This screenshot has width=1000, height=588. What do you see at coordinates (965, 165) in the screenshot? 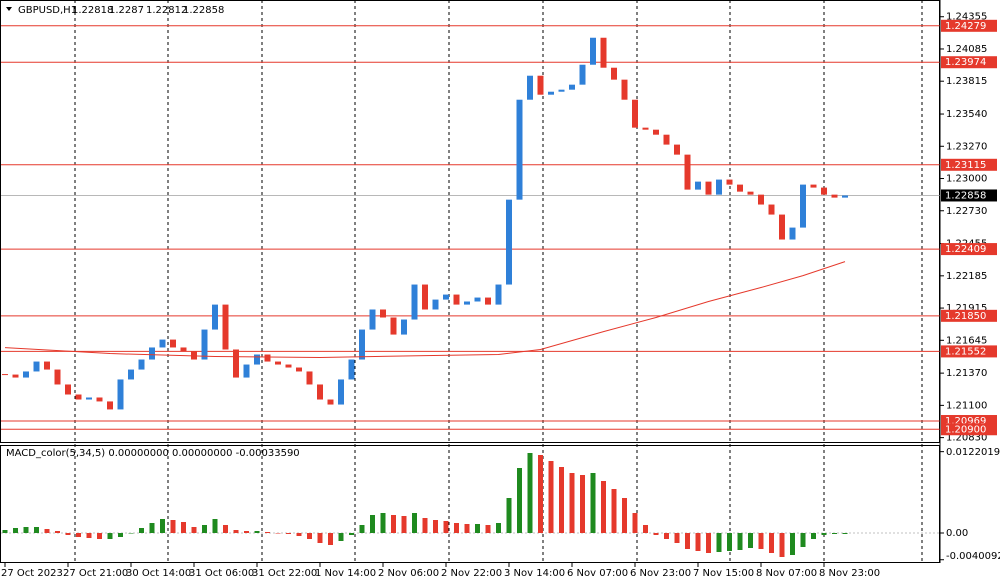
I see `level-label: 1.23115` at bounding box center [965, 165].